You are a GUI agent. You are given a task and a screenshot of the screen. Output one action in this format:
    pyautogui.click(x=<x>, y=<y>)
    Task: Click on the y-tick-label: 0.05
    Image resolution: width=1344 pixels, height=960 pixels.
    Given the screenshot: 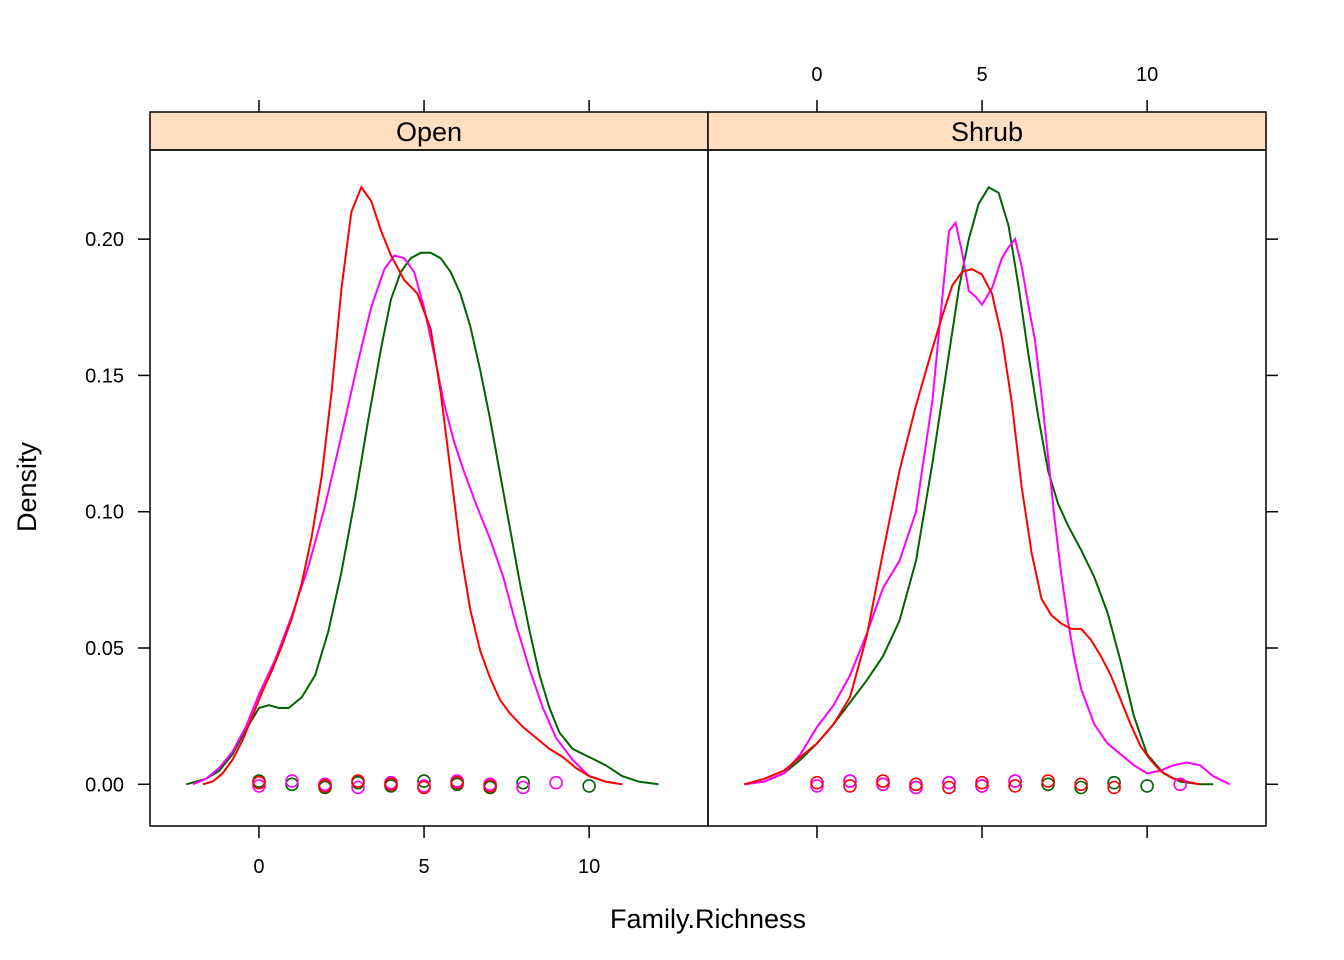 What is the action you would take?
    pyautogui.click(x=104, y=649)
    